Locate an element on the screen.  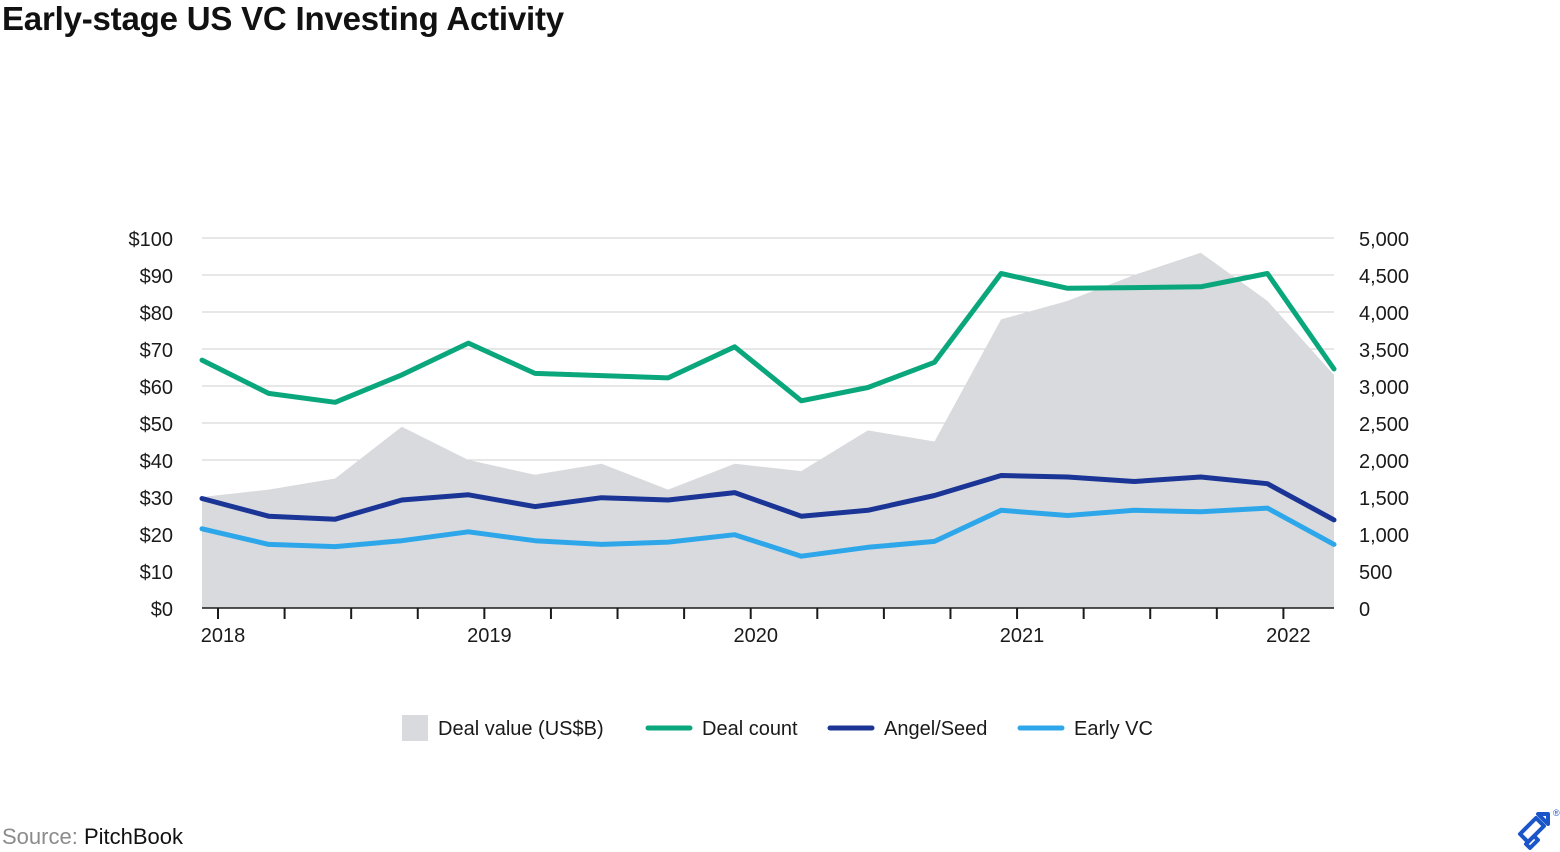
y-right-tick-label: 1,500 is located at coordinates (1384, 499).